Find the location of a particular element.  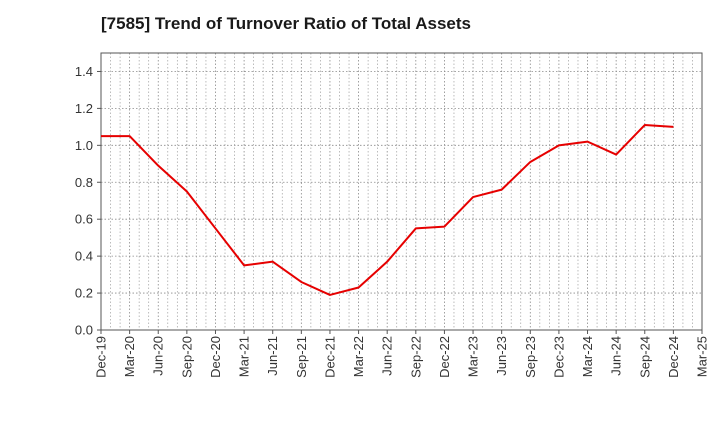

x-tick-label: Dec-24 is located at coordinates (673, 357).